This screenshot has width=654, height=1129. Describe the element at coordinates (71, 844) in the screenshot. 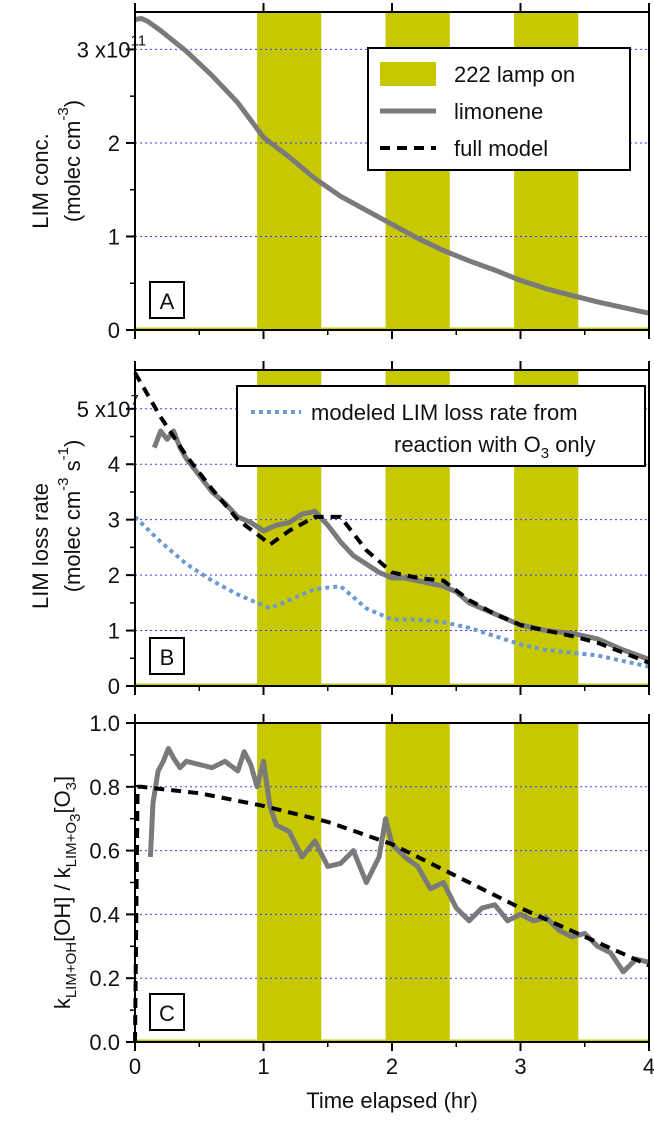

I see `y-title-c-k2-sub: LIM+O` at that location.